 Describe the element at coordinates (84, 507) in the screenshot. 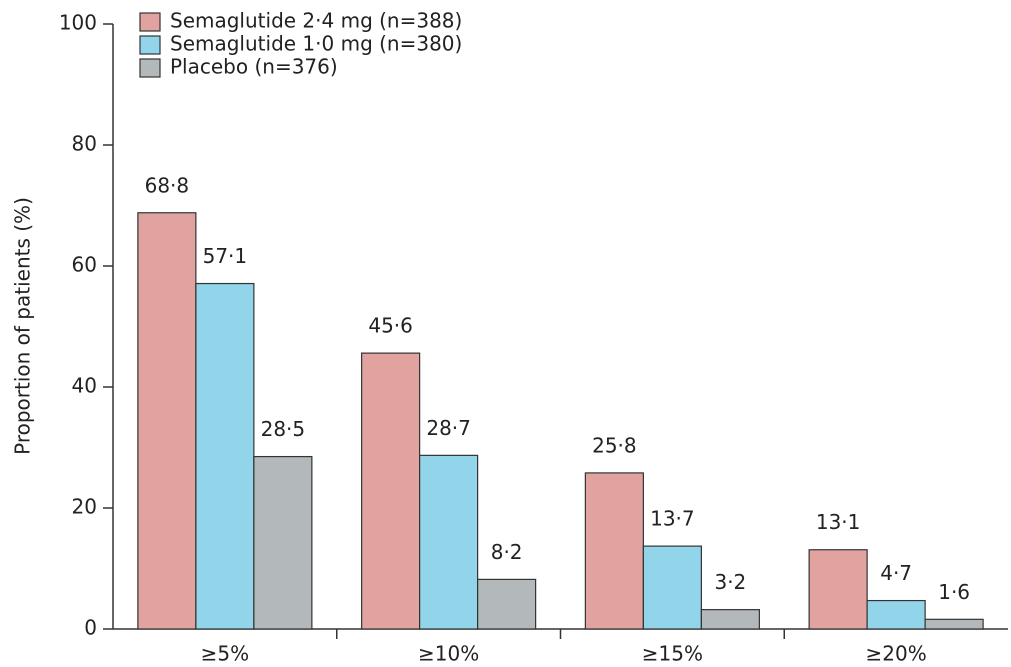

I see `y-tick-label: 20` at that location.